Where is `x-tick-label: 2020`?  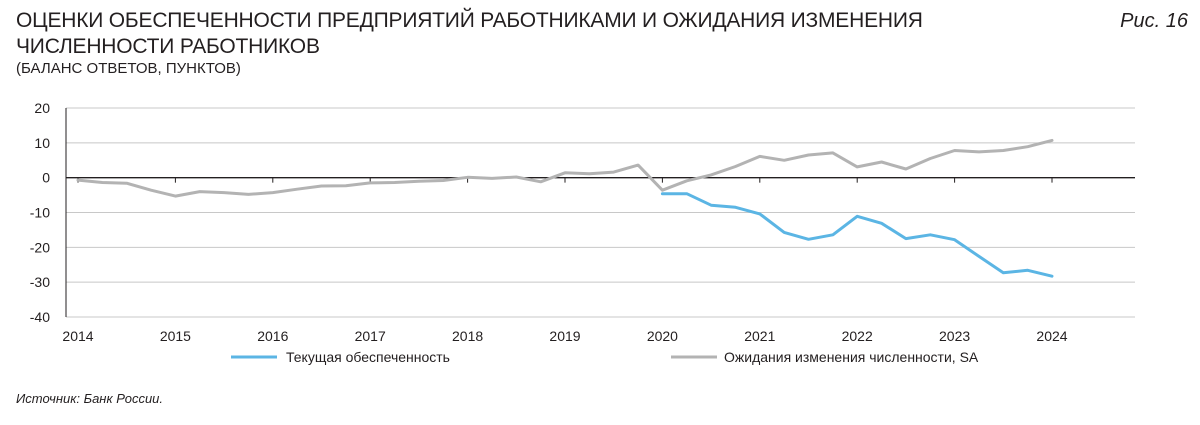
x-tick-label: 2020 is located at coordinates (662, 336).